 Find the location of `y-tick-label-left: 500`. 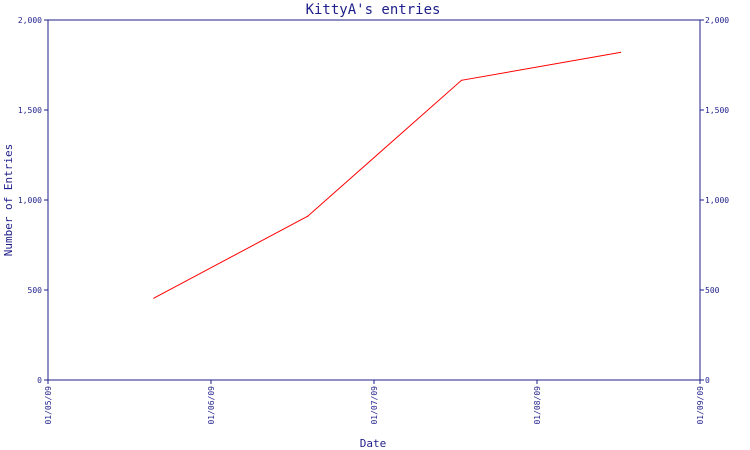

y-tick-label-left: 500 is located at coordinates (35, 290).